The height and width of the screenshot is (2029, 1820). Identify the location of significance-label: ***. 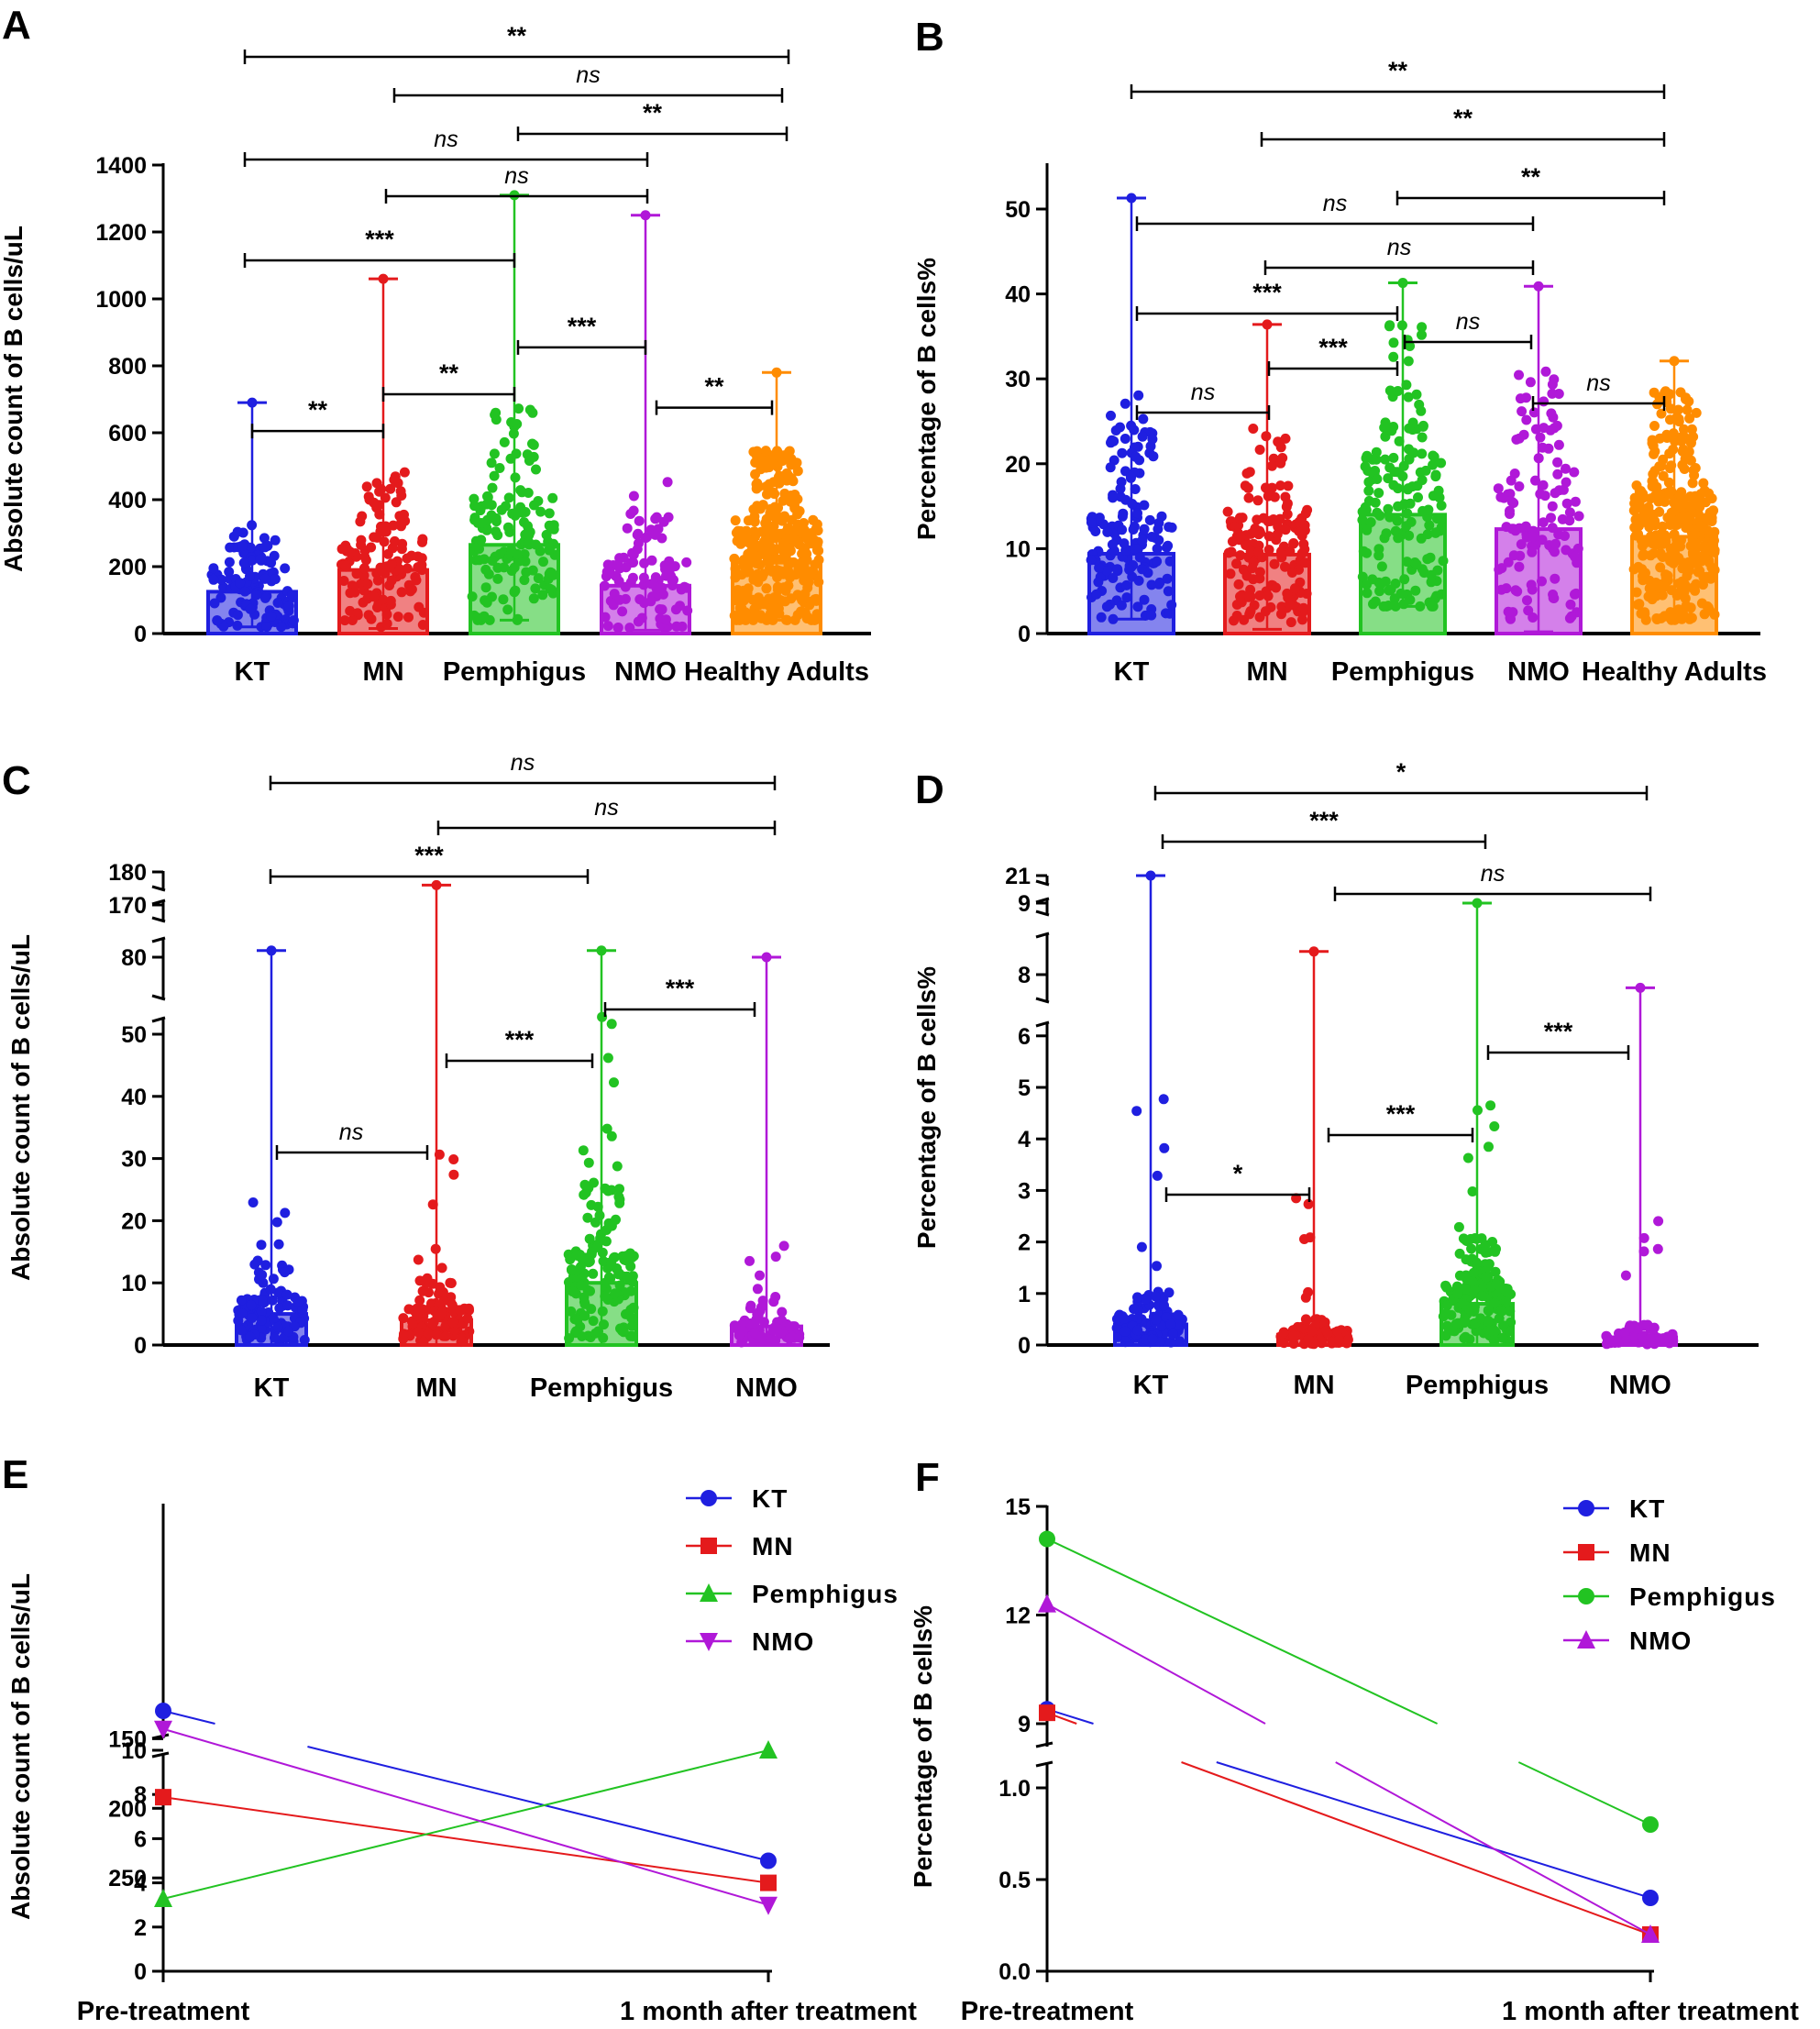
(1324, 820).